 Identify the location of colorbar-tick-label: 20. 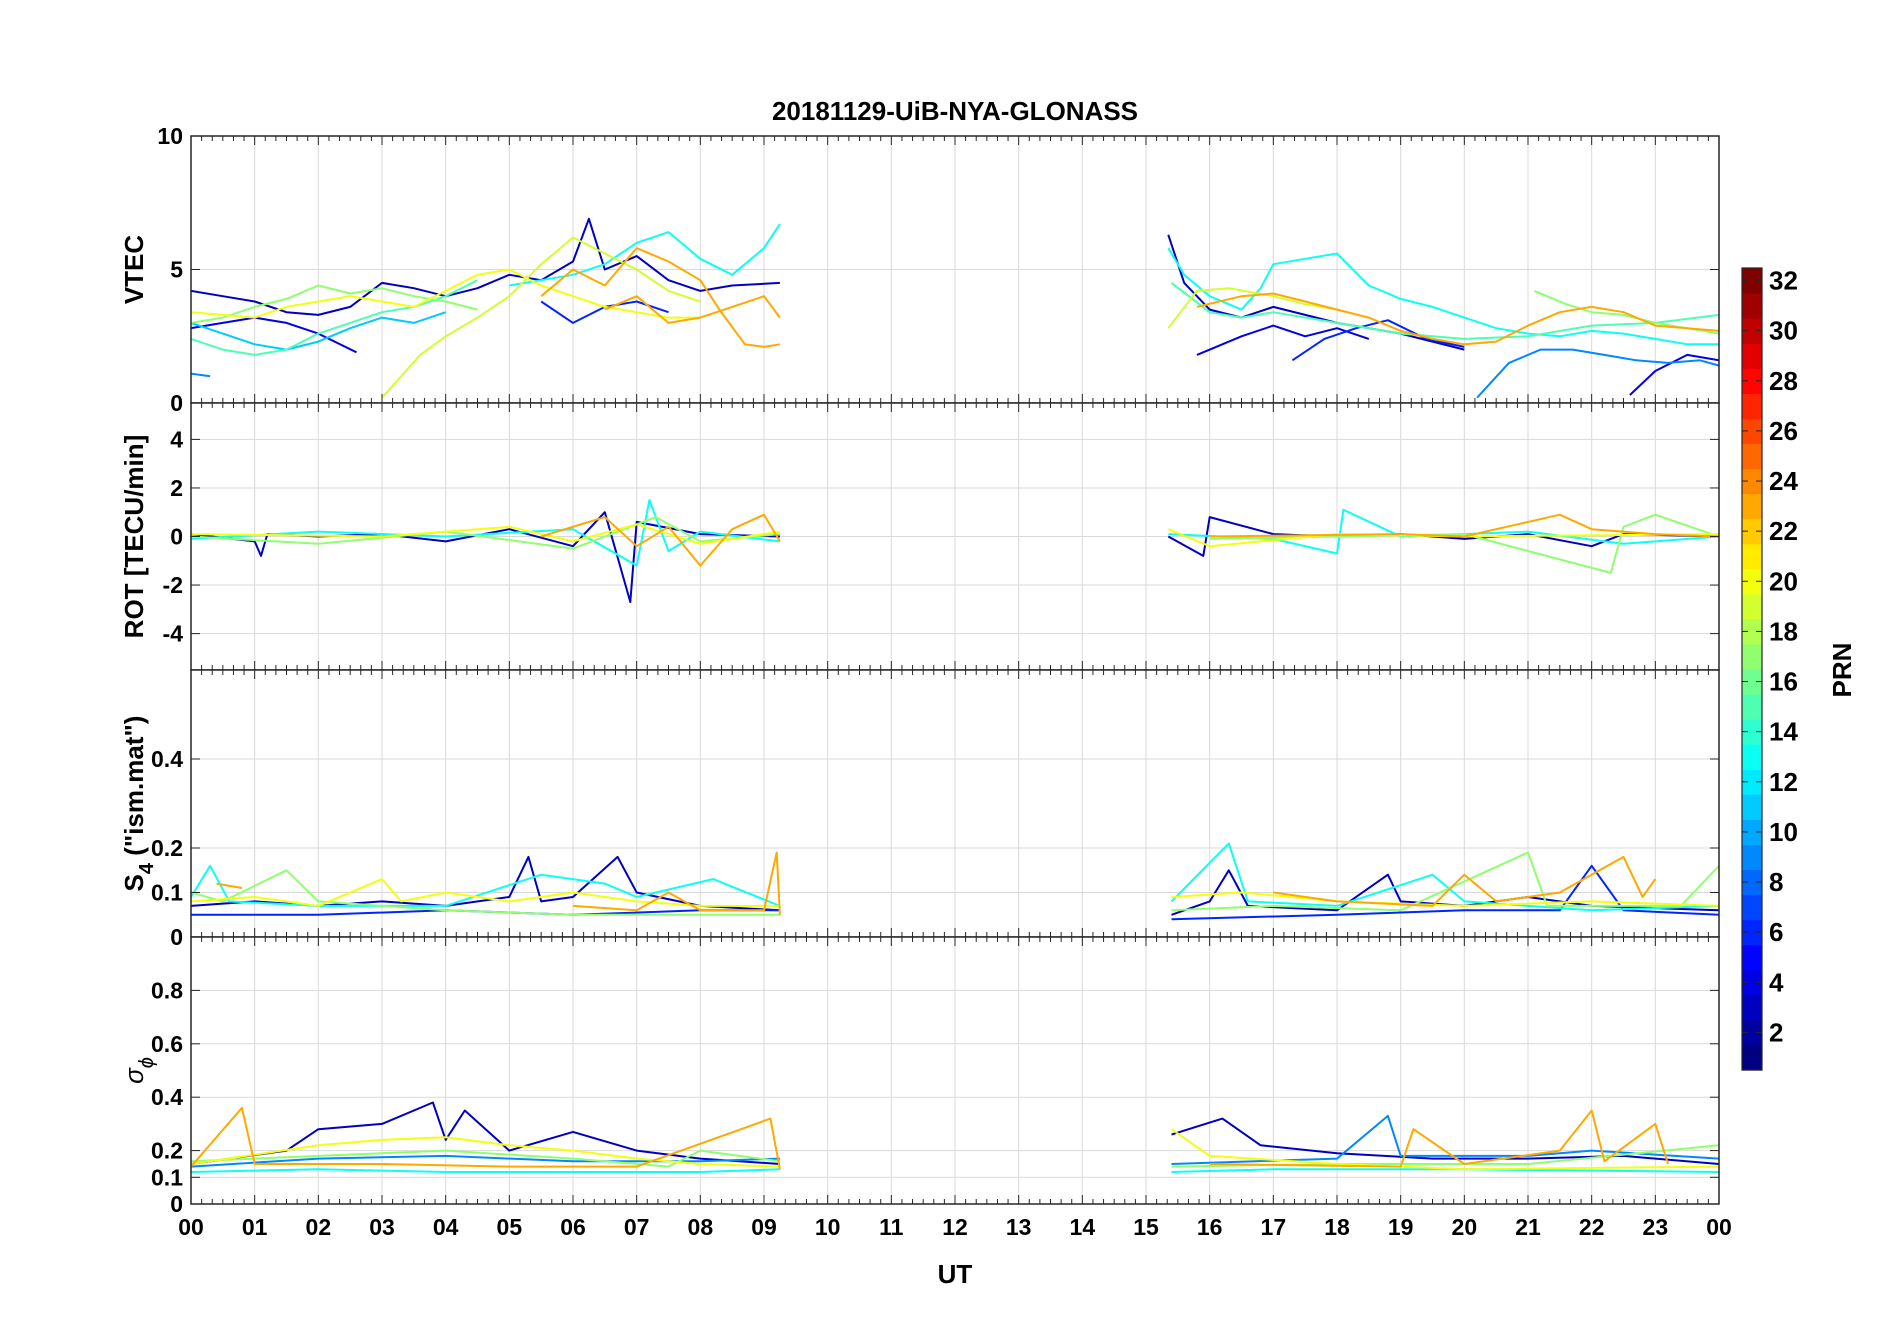
(1783, 581).